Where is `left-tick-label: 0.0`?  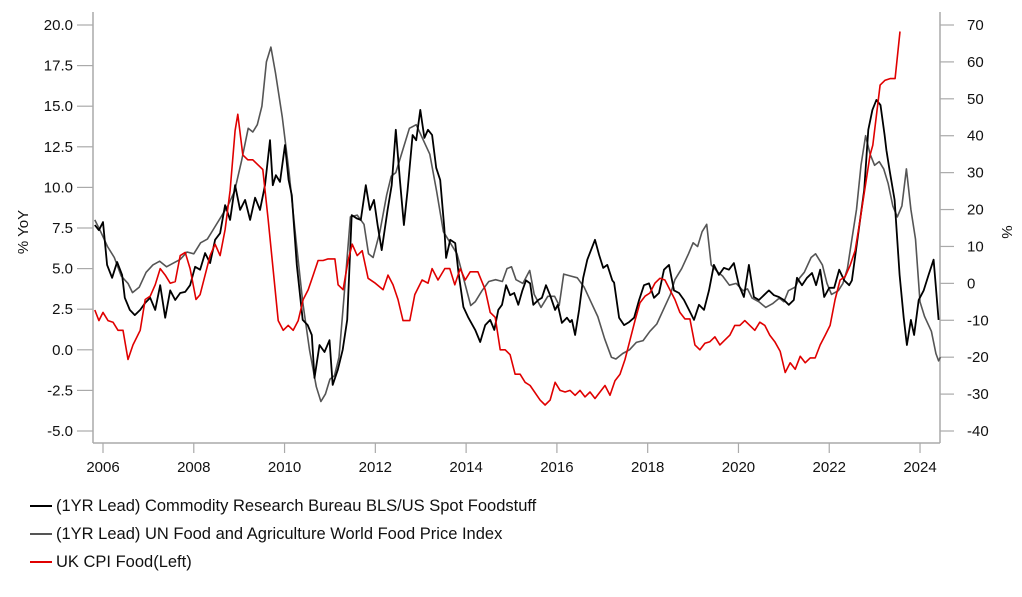 left-tick-label: 0.0 is located at coordinates (62, 350).